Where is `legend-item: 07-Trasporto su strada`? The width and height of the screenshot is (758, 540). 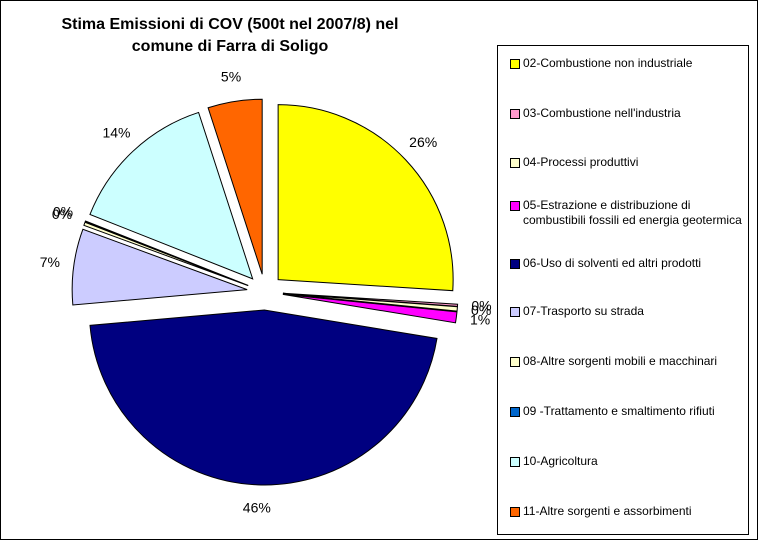
legend-item: 07-Trasporto su strada is located at coordinates (626, 311).